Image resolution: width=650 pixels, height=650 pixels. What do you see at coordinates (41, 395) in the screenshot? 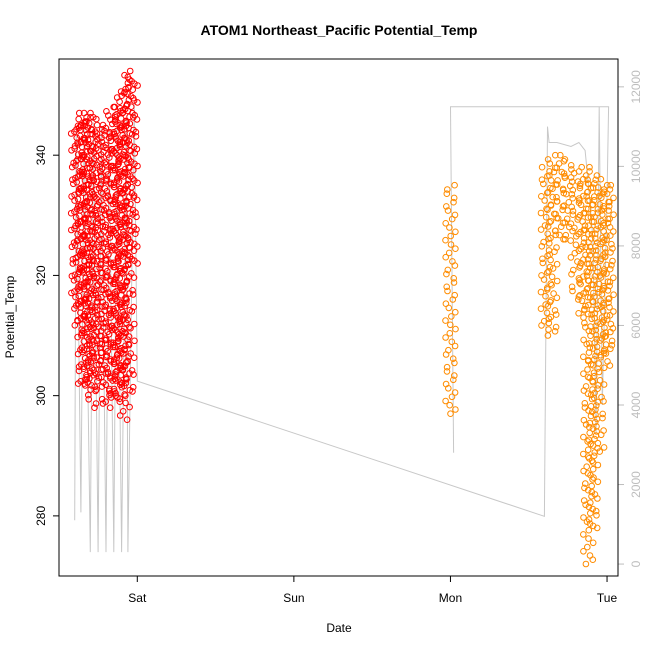
I see `y-tick-label: 300` at bounding box center [41, 395].